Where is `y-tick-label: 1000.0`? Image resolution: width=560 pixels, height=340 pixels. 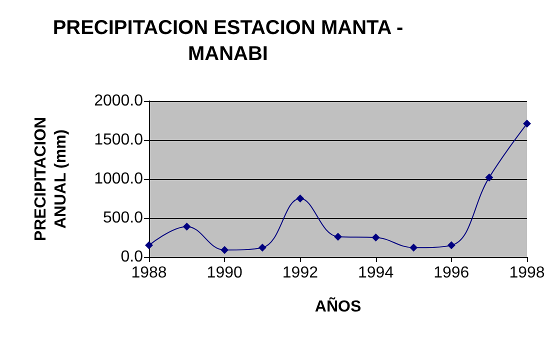 y-tick-label: 1000.0 is located at coordinates (119, 179).